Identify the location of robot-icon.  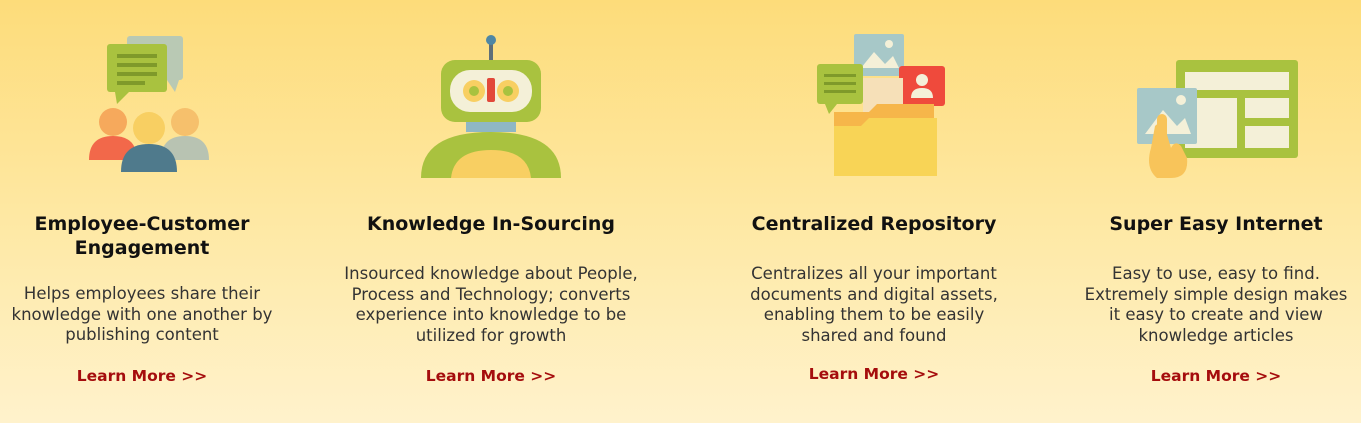
(491, 105).